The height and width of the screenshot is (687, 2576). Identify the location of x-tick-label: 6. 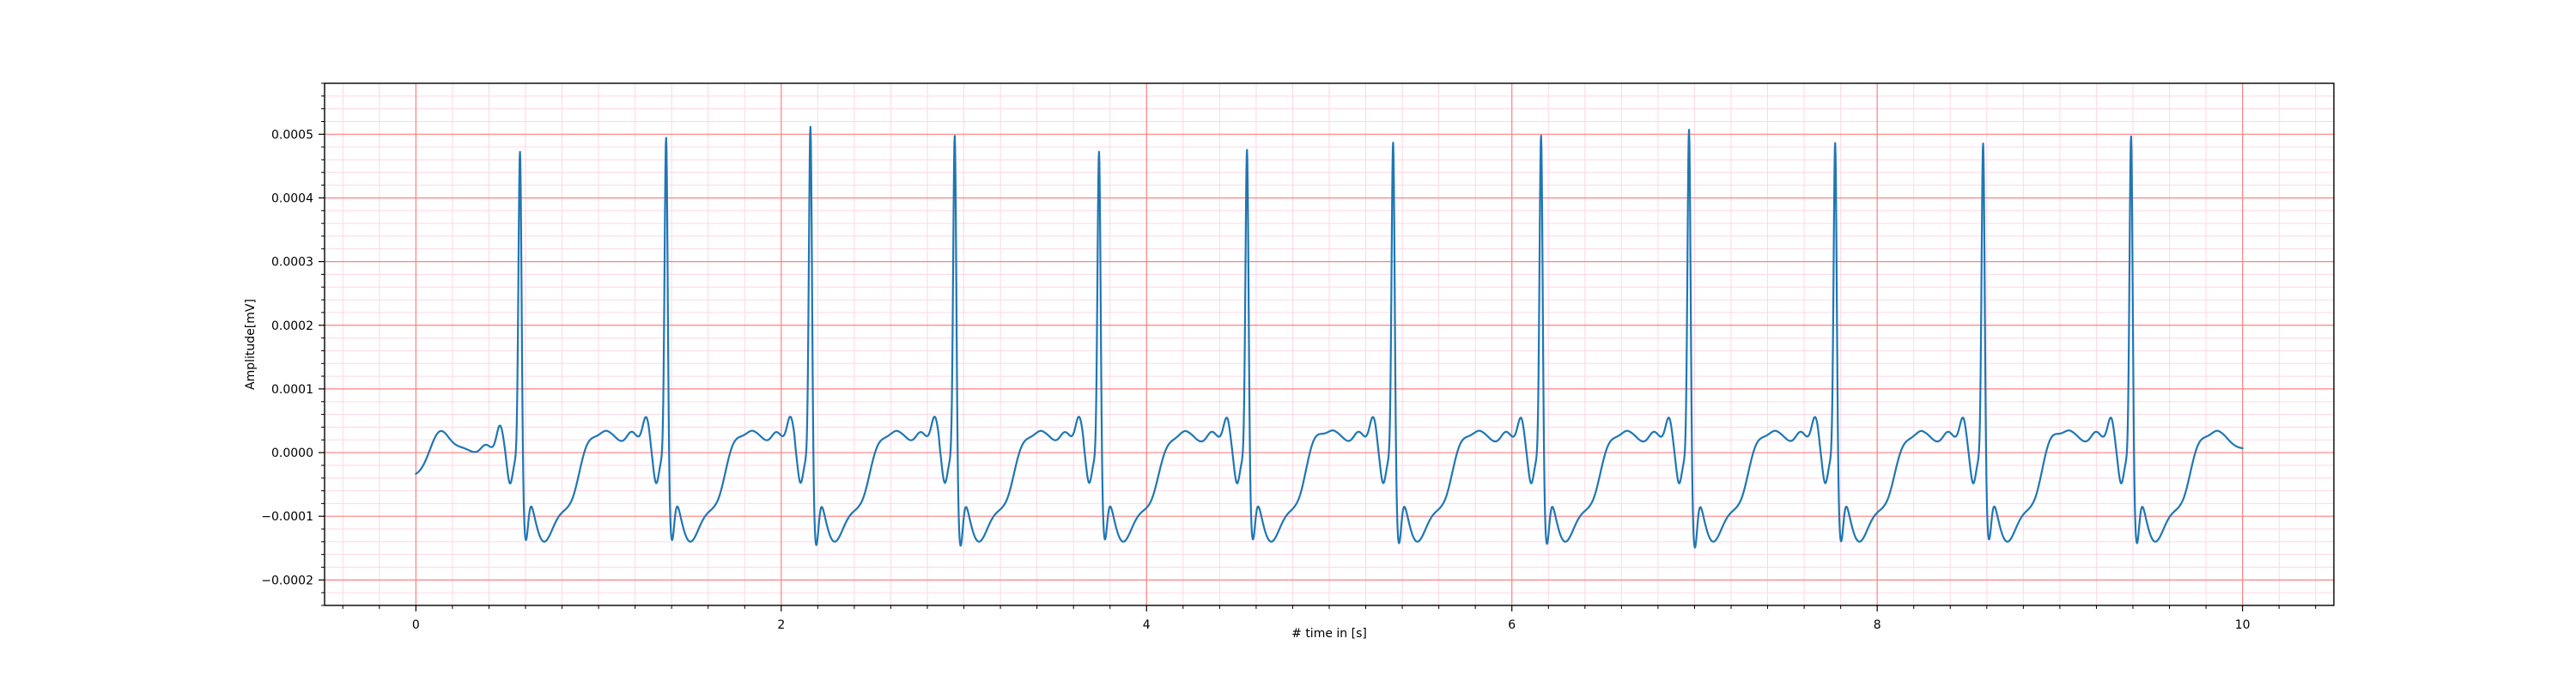
(1512, 625).